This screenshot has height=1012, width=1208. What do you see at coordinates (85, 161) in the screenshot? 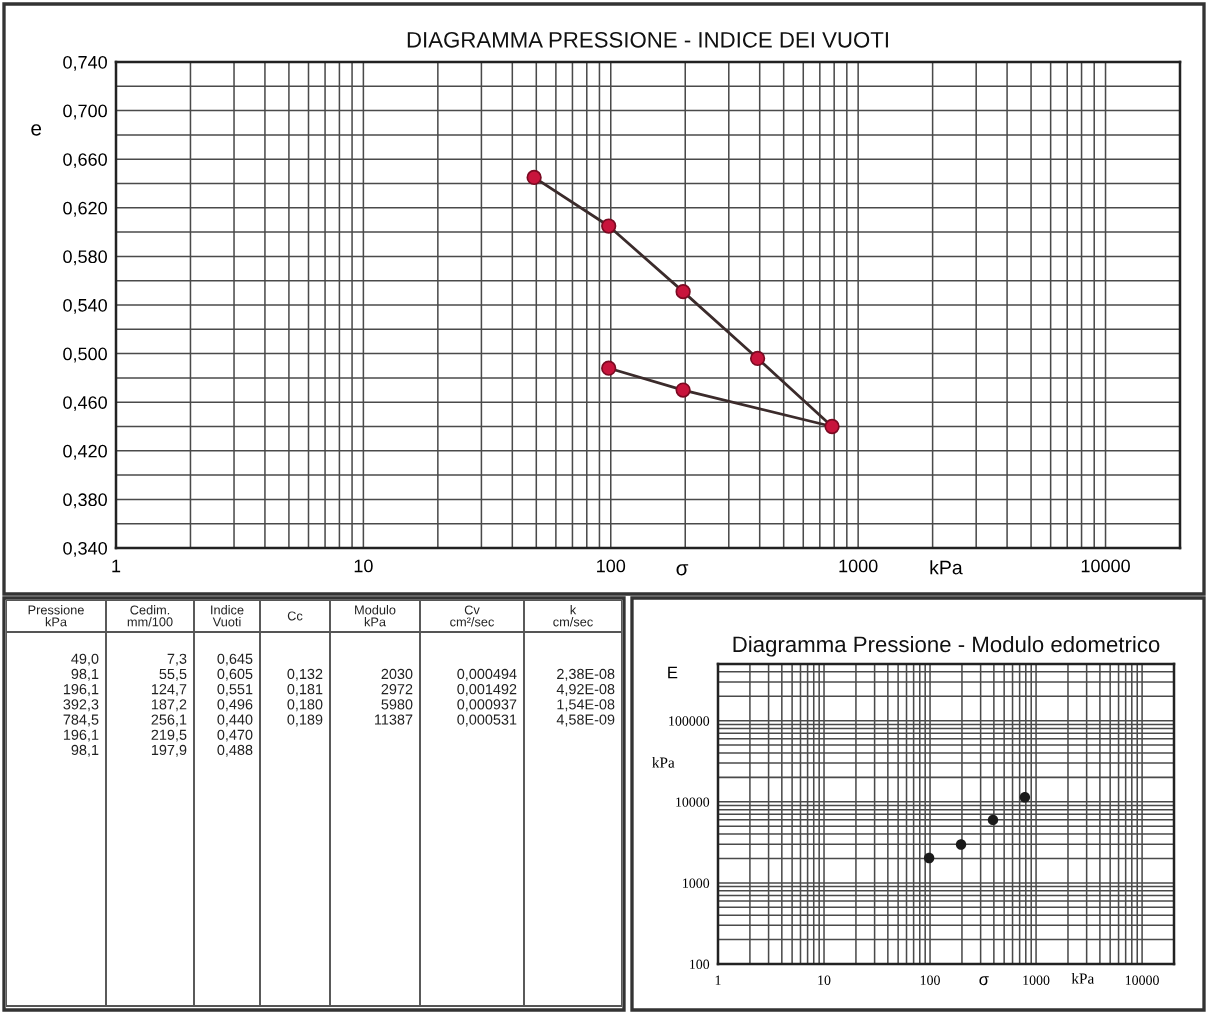
I see `y-tick-label: 0,660` at bounding box center [85, 161].